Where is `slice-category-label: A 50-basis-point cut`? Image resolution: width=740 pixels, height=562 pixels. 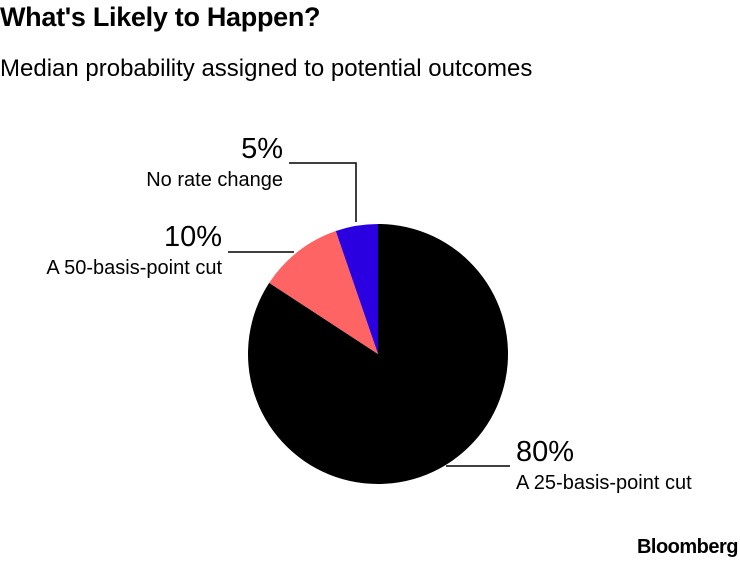
slice-category-label: A 50-basis-point cut is located at coordinates (134, 268).